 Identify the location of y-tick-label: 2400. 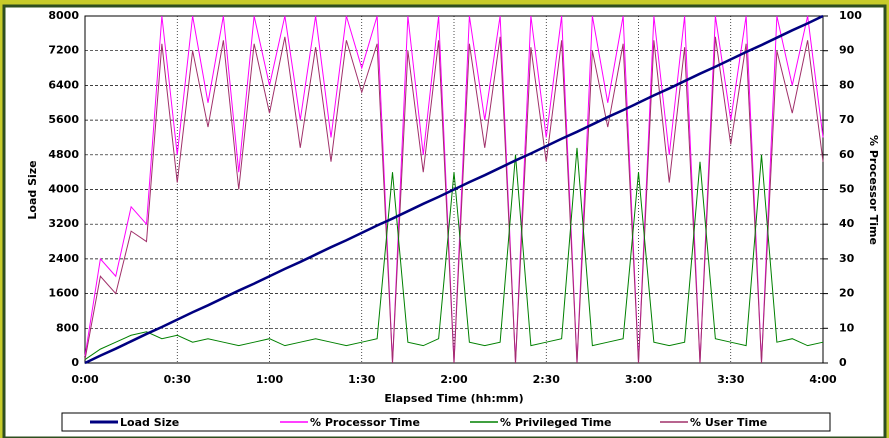
(63, 258).